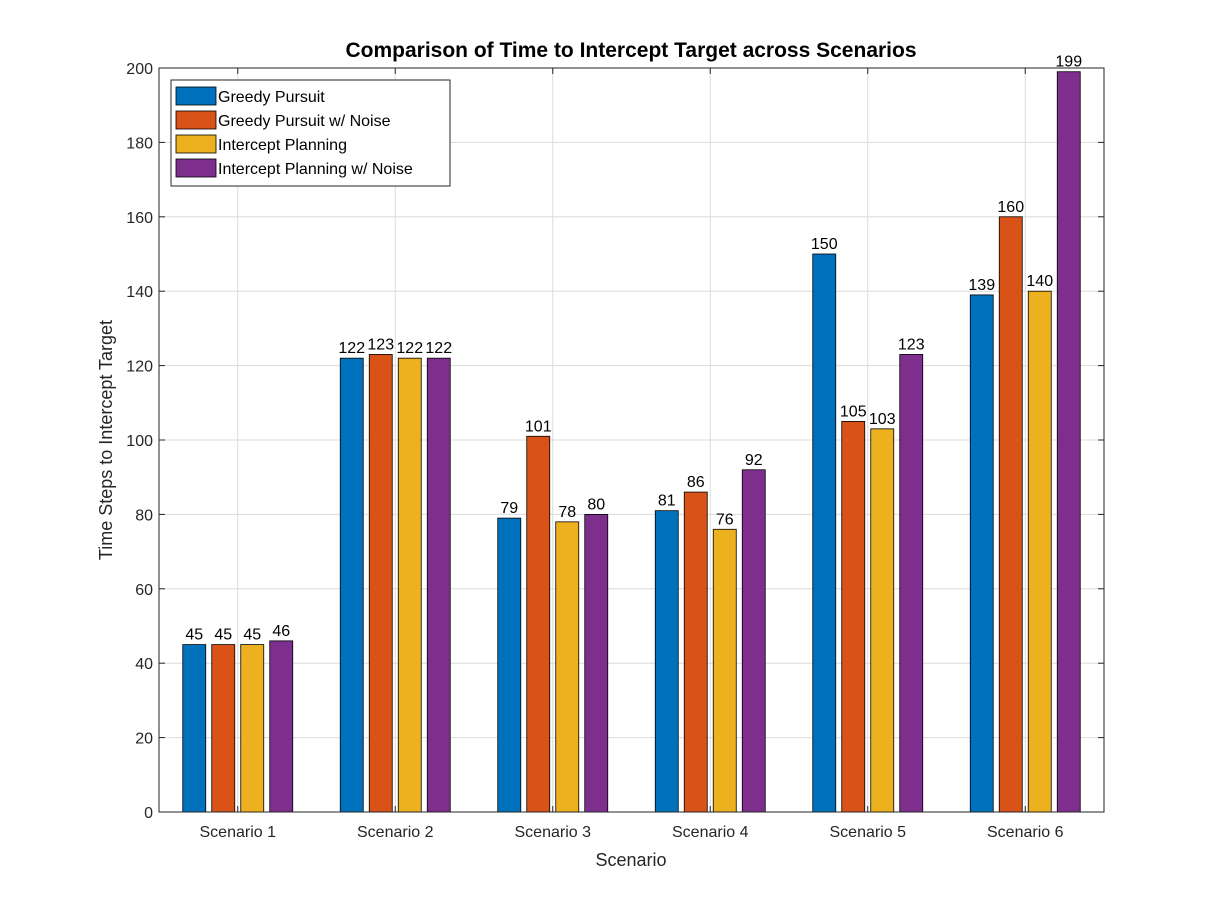  Describe the element at coordinates (538, 426) in the screenshot. I see `bar-value-label: 101` at that location.